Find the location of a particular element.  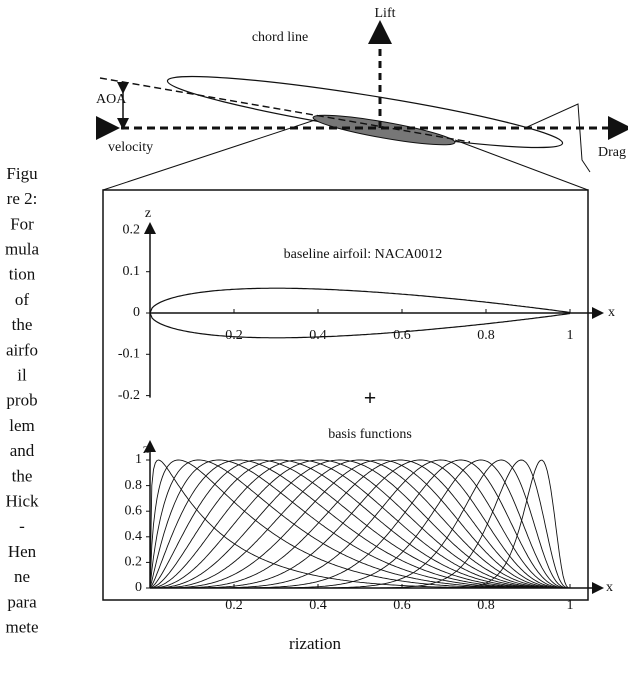

caption-fragment: il is located at coordinates (22, 375).